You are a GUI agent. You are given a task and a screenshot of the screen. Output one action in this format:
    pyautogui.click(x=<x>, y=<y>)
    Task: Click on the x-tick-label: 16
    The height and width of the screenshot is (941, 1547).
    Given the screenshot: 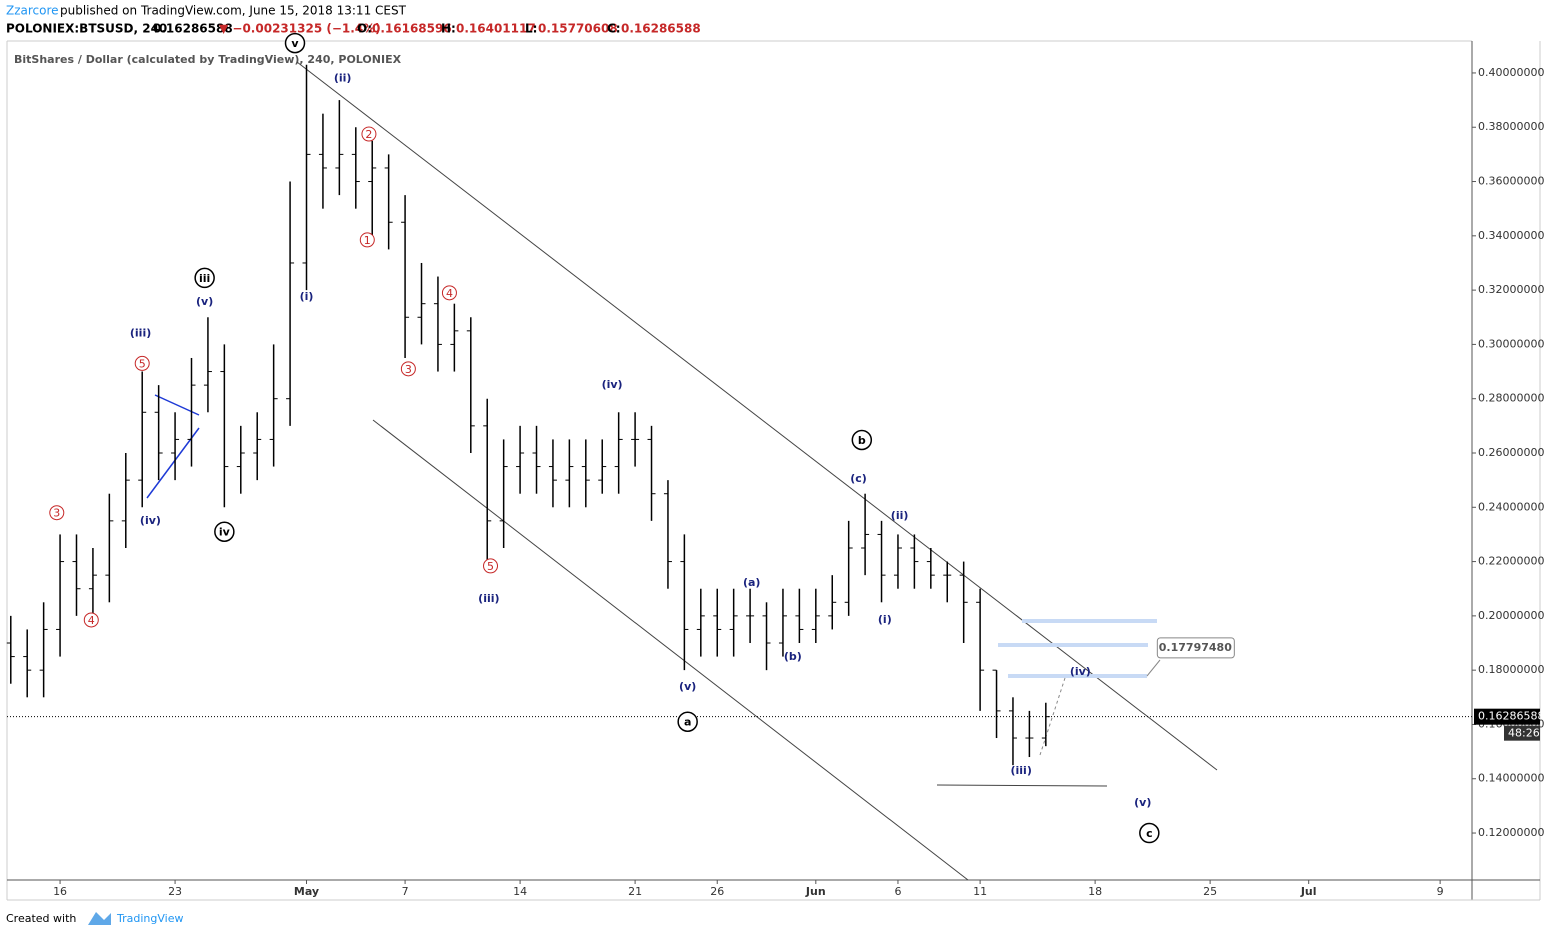 What is the action you would take?
    pyautogui.click(x=60, y=891)
    